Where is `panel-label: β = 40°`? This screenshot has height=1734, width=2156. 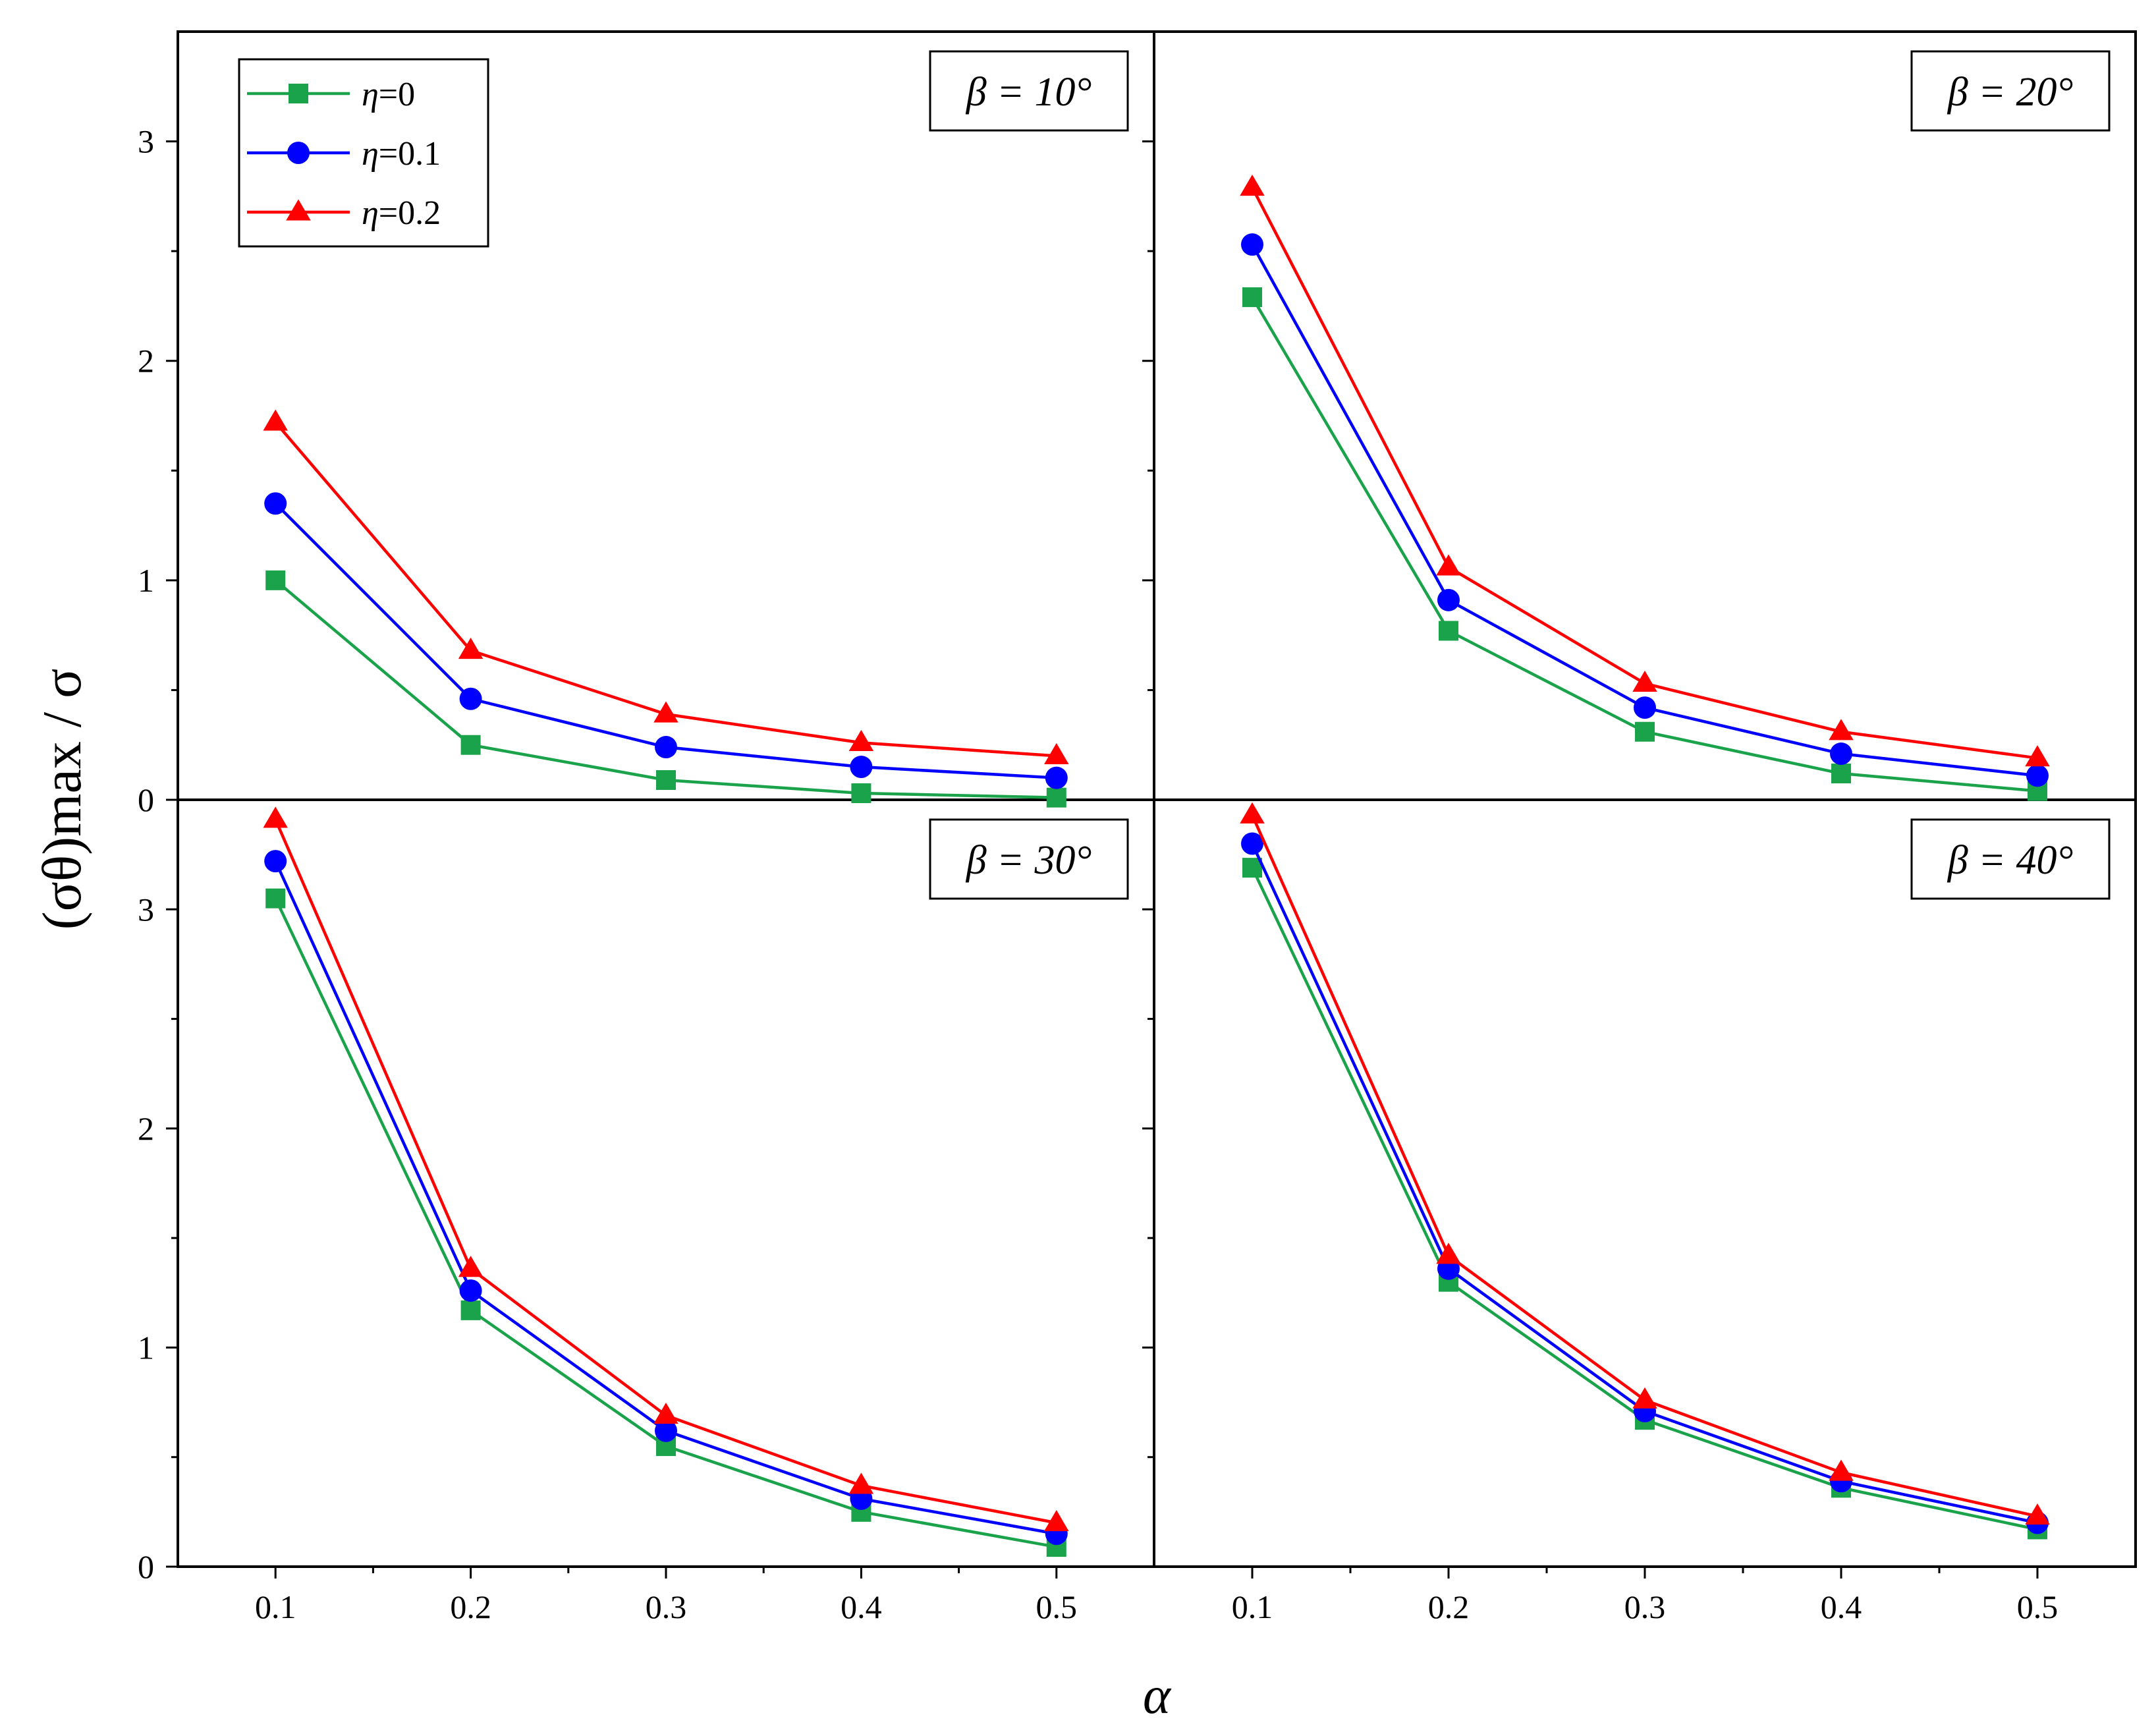
panel-label: β = 40° is located at coordinates (2010, 861).